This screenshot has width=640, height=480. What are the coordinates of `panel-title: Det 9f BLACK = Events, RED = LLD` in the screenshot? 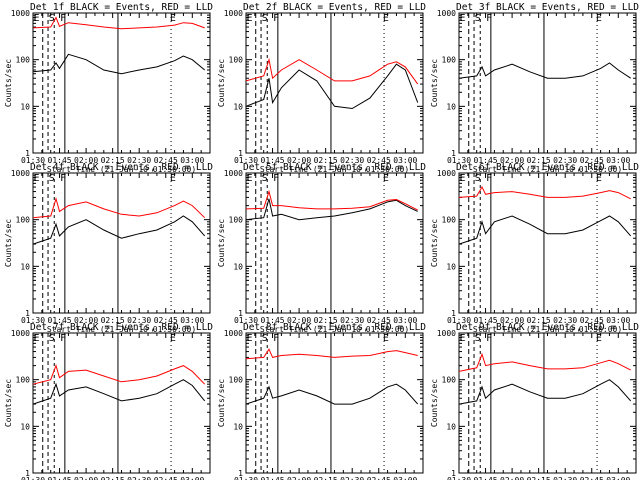 It's located at (547, 327).